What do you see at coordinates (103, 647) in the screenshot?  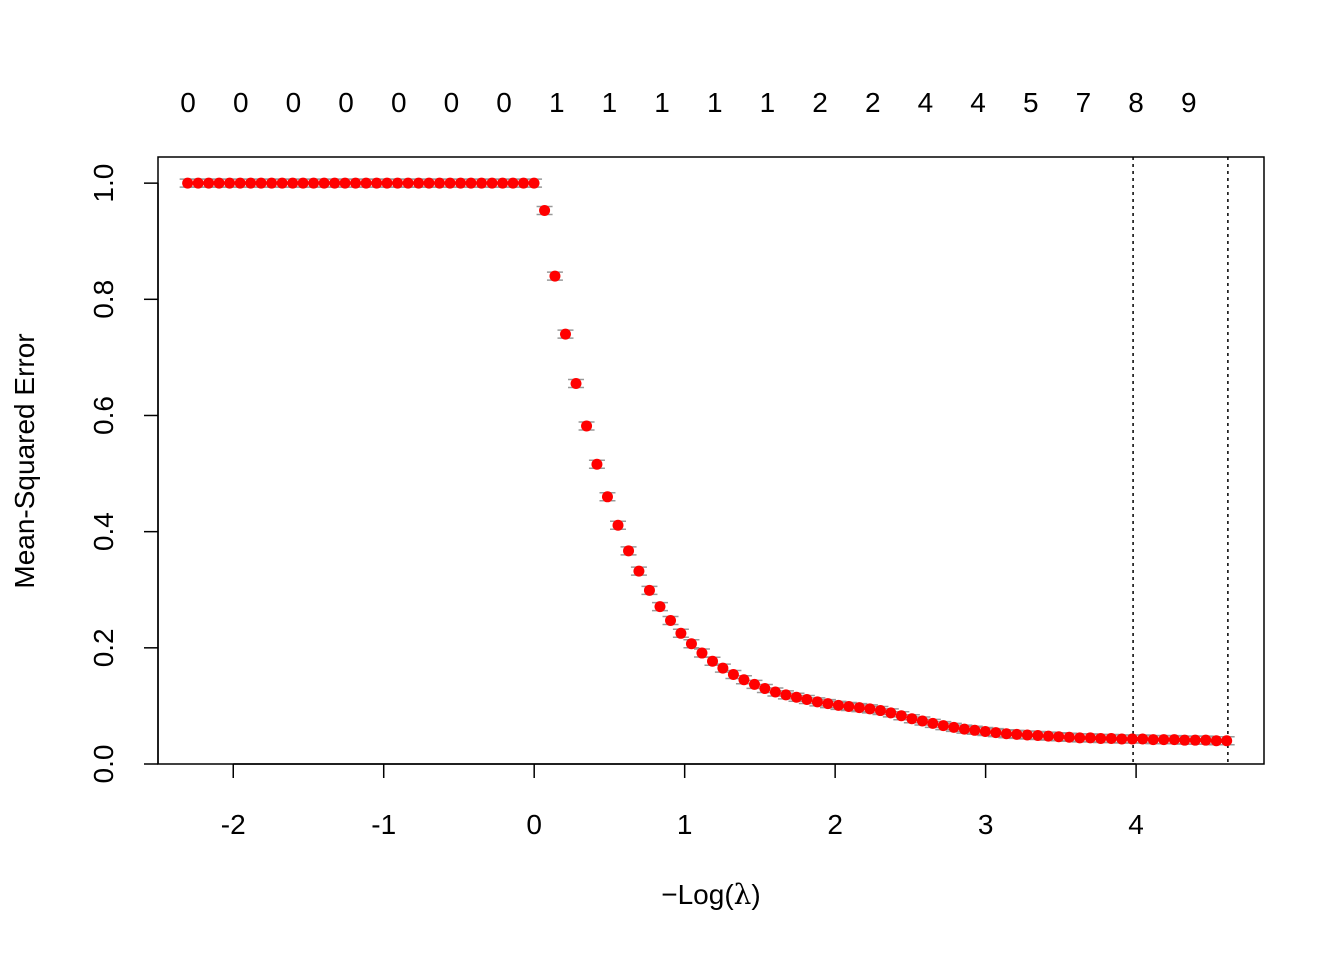 I see `y-tick-label: 0.2` at bounding box center [103, 647].